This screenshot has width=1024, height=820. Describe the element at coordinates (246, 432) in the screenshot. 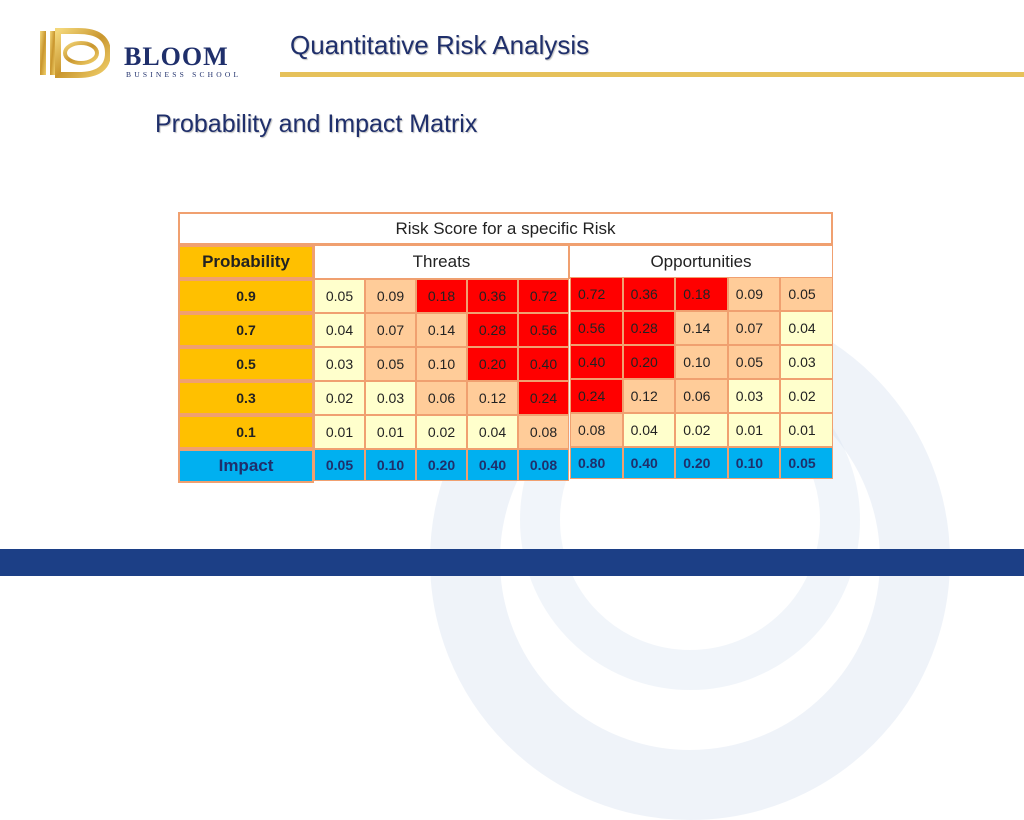

I see `probability-value: 0.1` at that location.